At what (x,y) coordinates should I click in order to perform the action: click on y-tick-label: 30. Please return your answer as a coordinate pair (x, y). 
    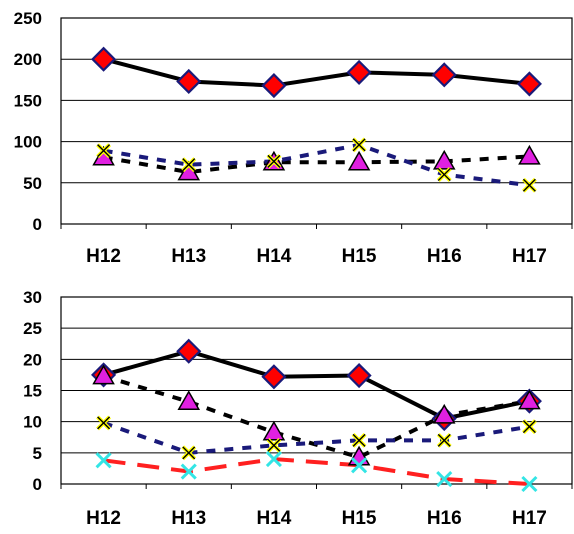
    Looking at the image, I should click on (32, 297).